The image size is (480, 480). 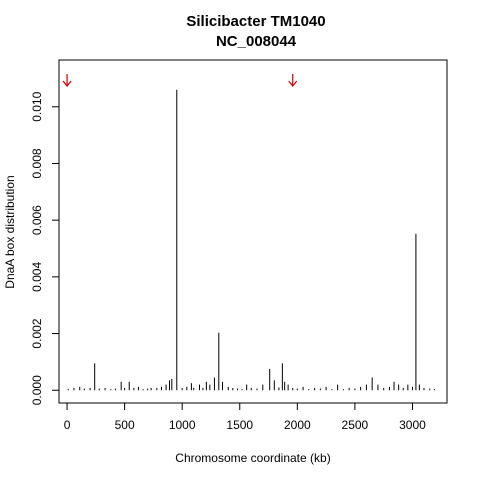 I want to click on x-axis-label: Chromosome coordinate (kb), so click(x=252, y=458).